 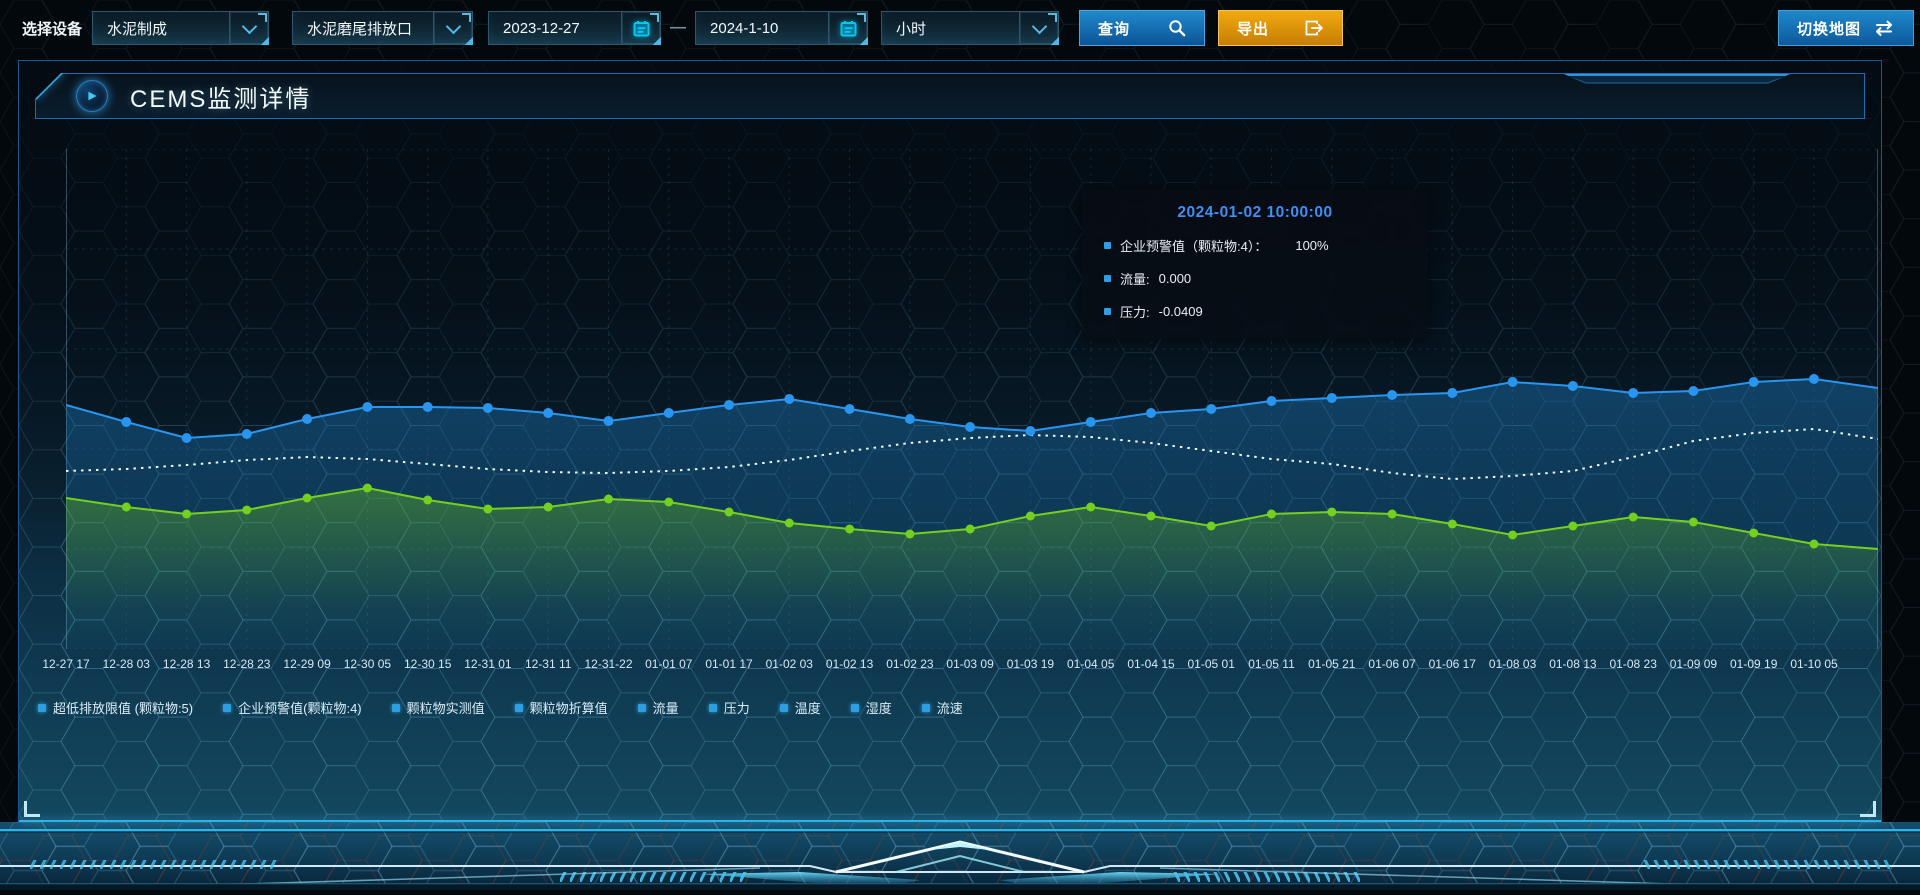 What do you see at coordinates (970, 28) in the screenshot?
I see `interval-select: 小时` at bounding box center [970, 28].